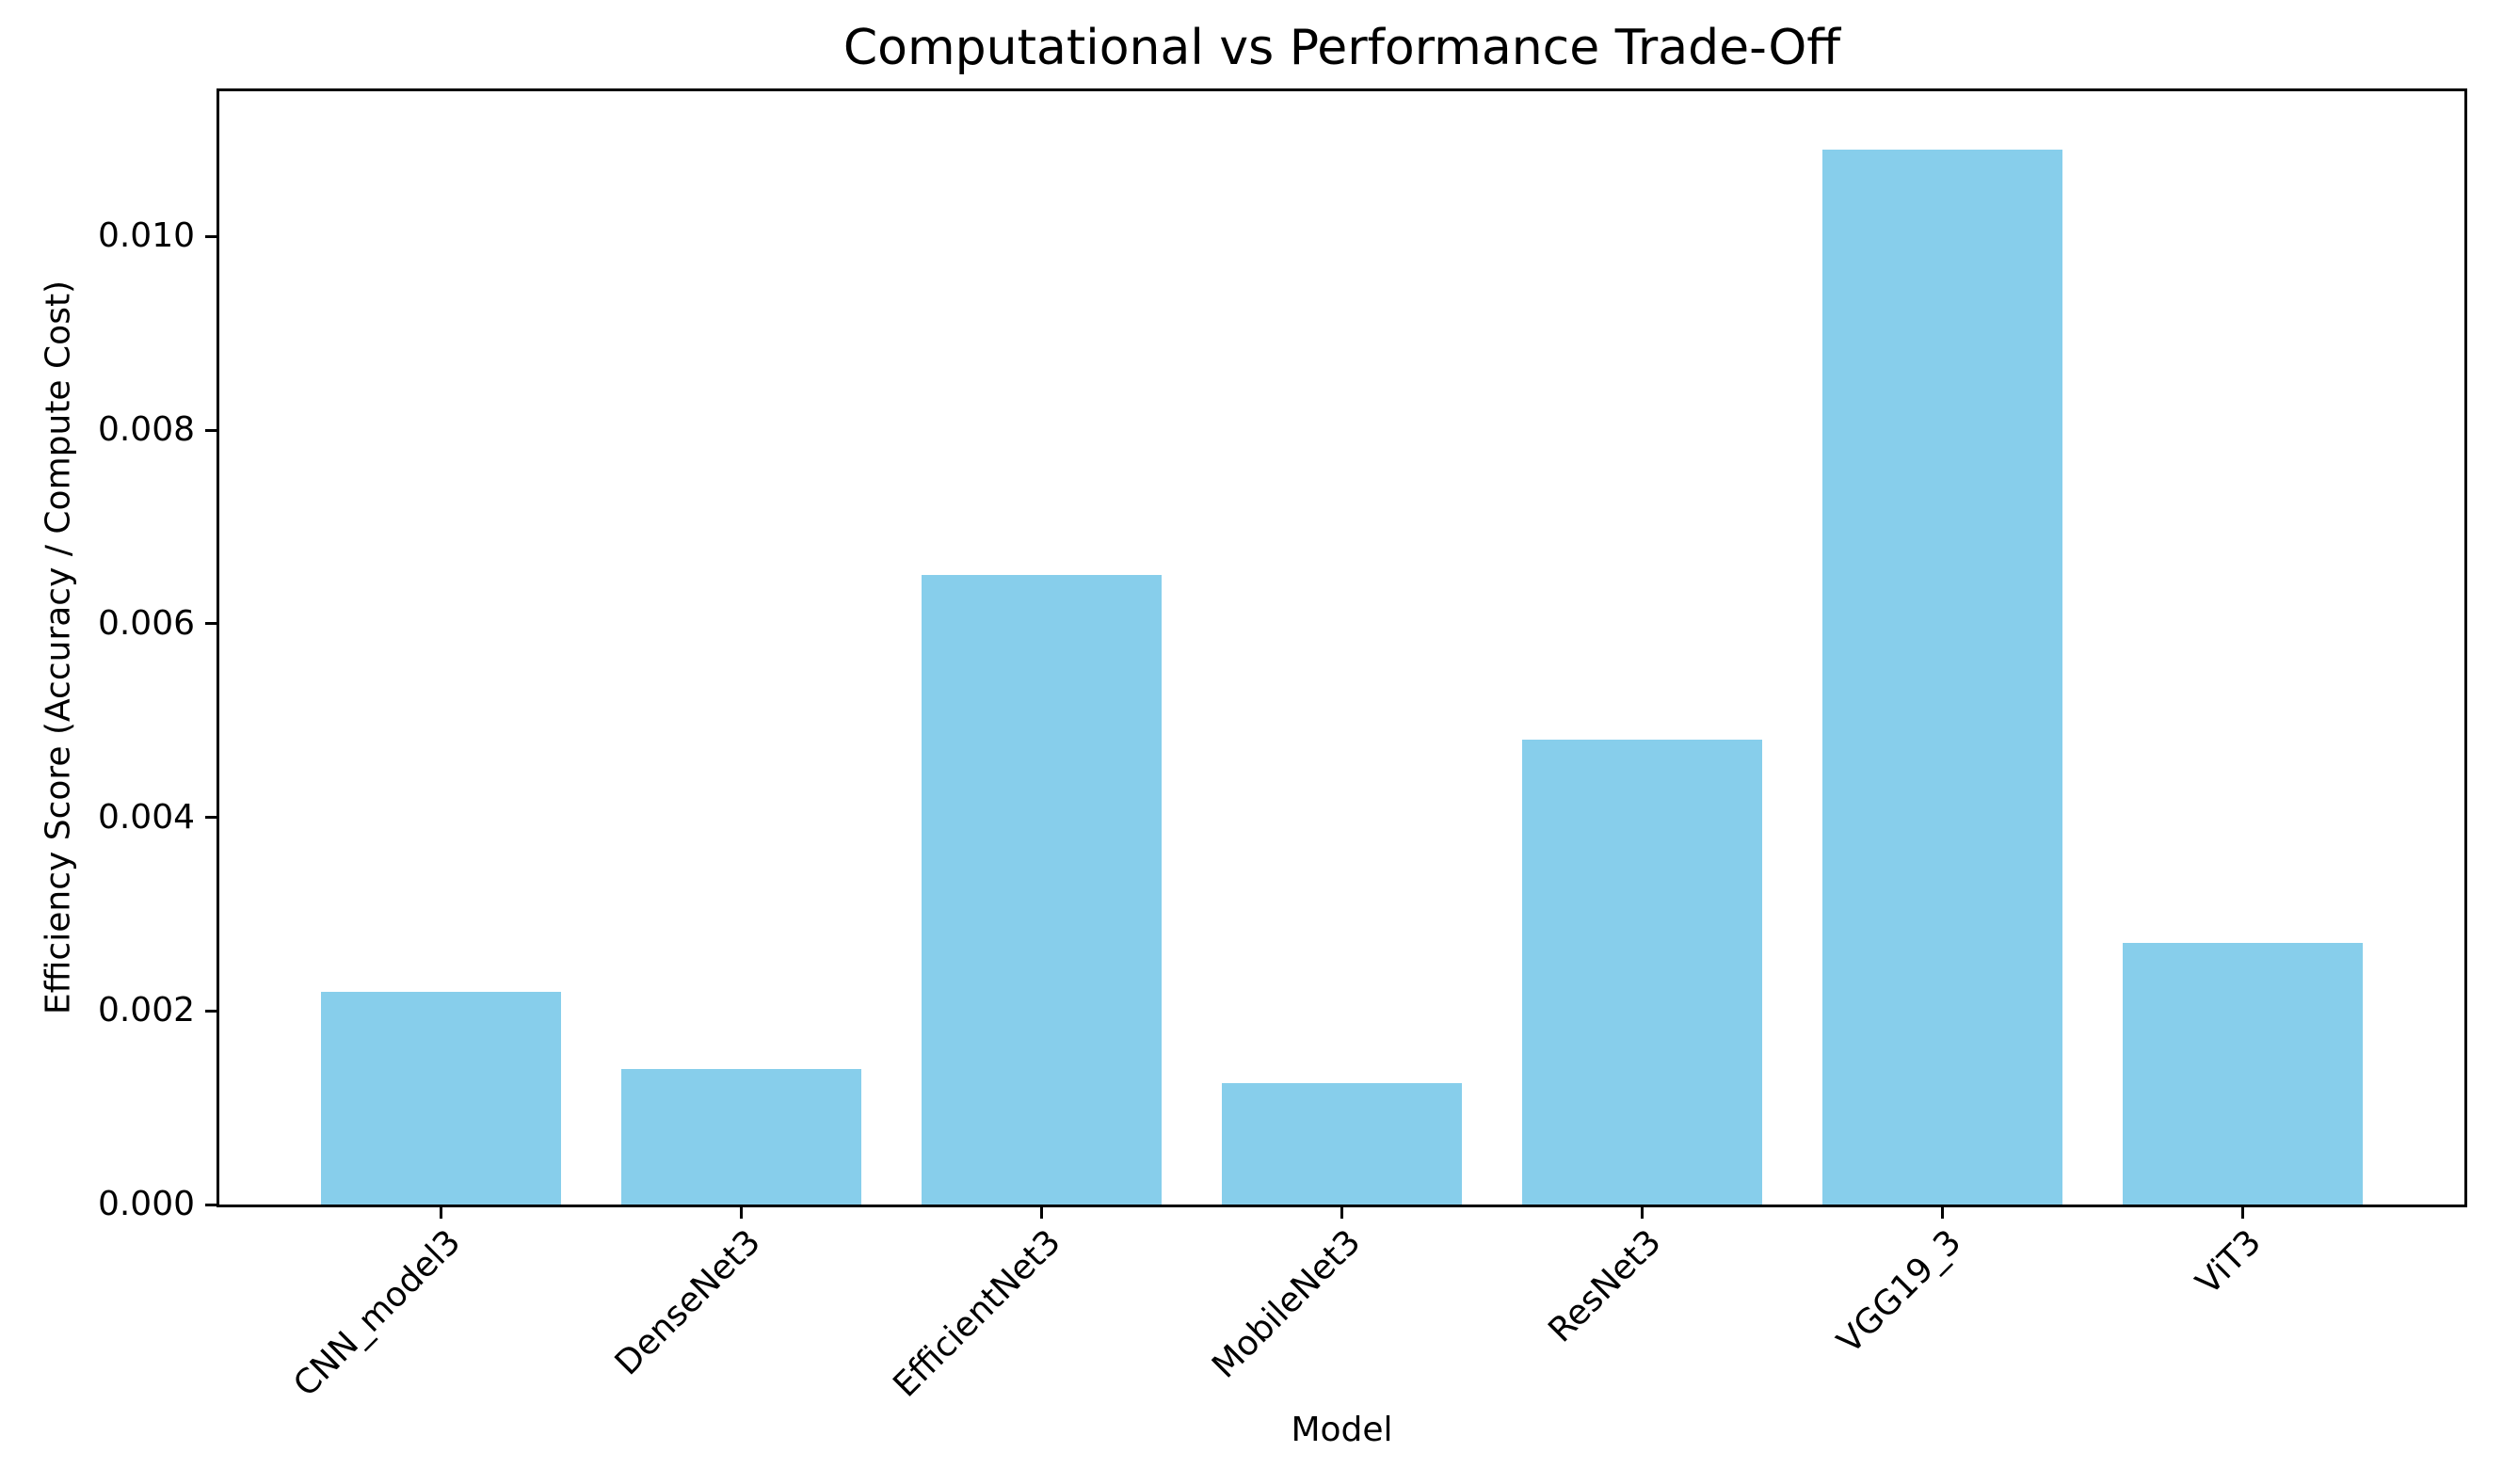 Image resolution: width=2503 pixels, height=1484 pixels. What do you see at coordinates (2229, 1262) in the screenshot?
I see `x-tick-label-ViT3: ViT3` at bounding box center [2229, 1262].